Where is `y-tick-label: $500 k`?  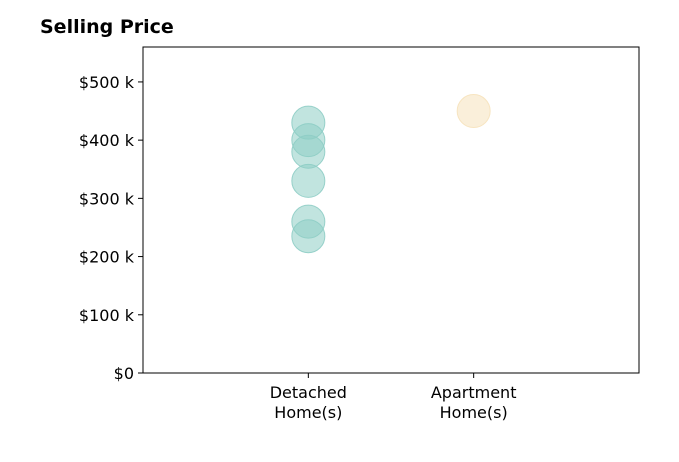 y-tick-label: $500 k is located at coordinates (107, 82).